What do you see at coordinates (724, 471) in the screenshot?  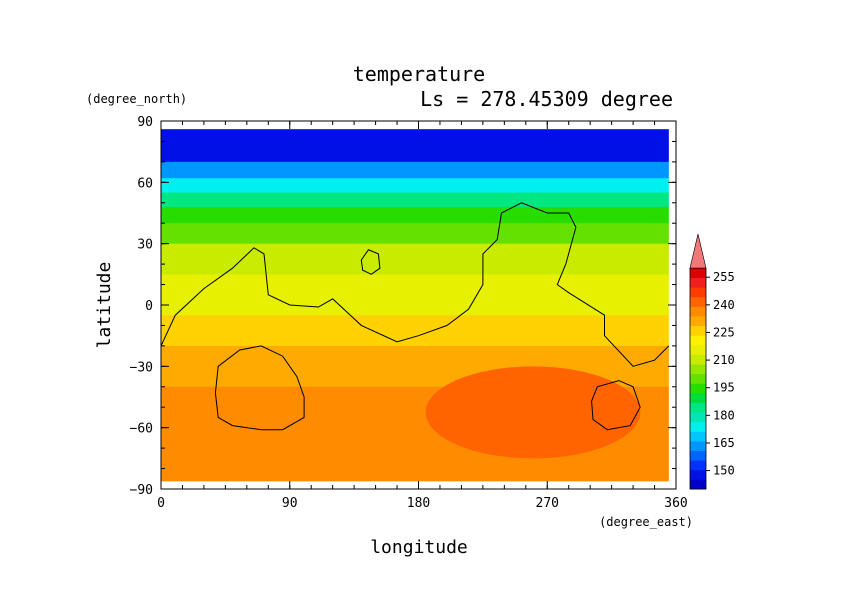 I see `colorbar-label: 150` at bounding box center [724, 471].